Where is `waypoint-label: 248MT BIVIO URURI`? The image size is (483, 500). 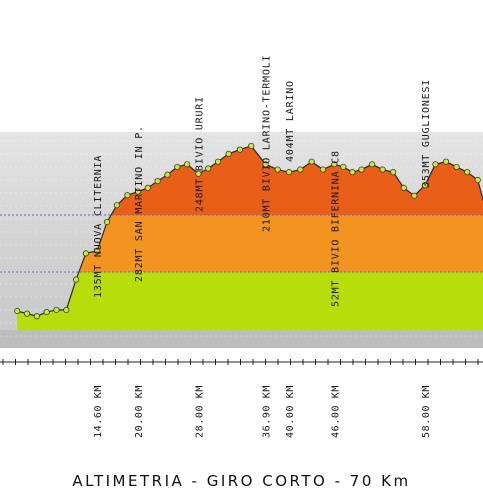 waypoint-label: 248MT BIVIO URURI is located at coordinates (199, 154).